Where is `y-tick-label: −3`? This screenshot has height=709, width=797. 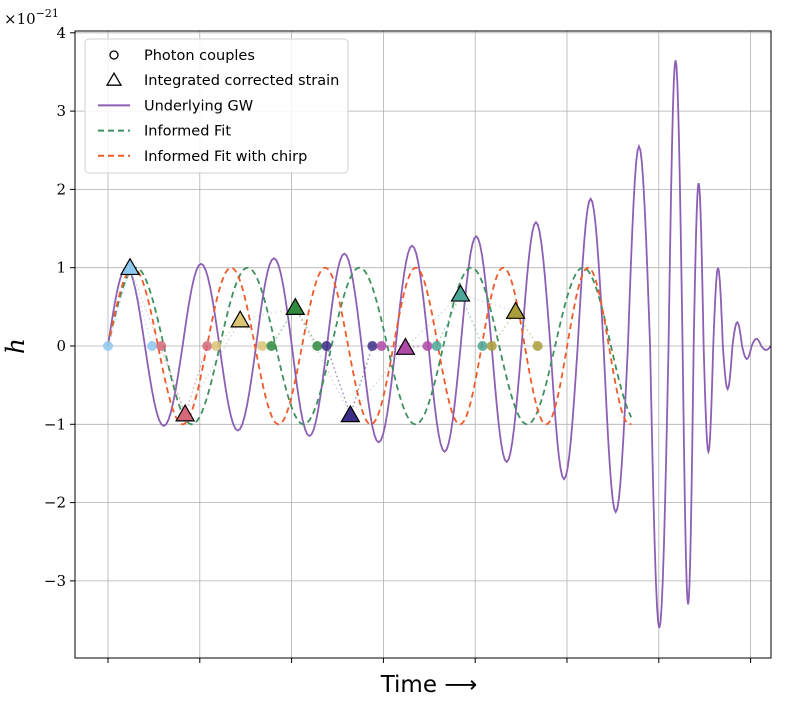
y-tick-label: −3 is located at coordinates (55, 581).